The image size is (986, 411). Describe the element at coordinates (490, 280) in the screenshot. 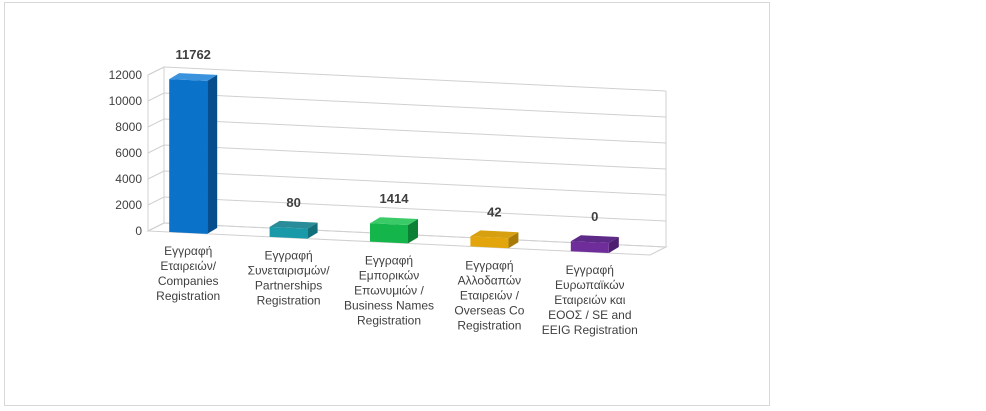

I see `category-label-line: Αλλοδαπών` at that location.